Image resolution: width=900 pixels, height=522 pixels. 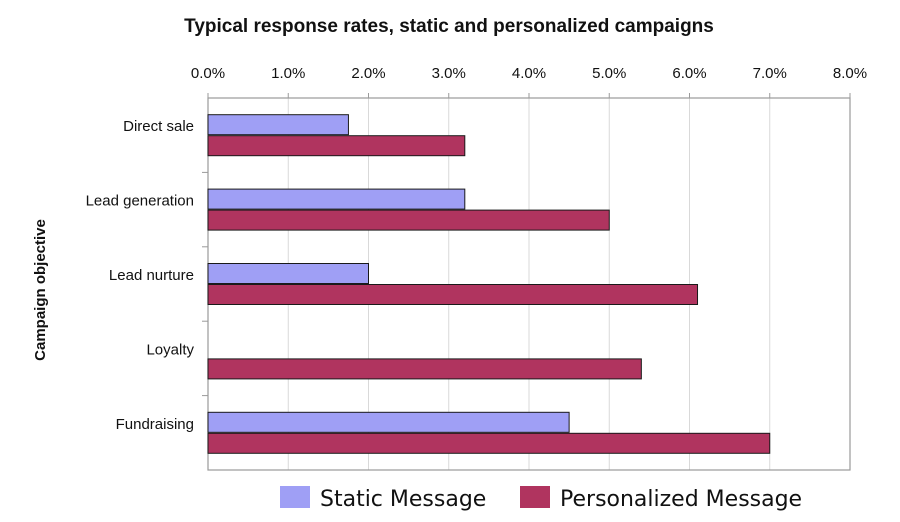 What do you see at coordinates (40, 290) in the screenshot?
I see `y-axis-label: Campaign objective` at bounding box center [40, 290].